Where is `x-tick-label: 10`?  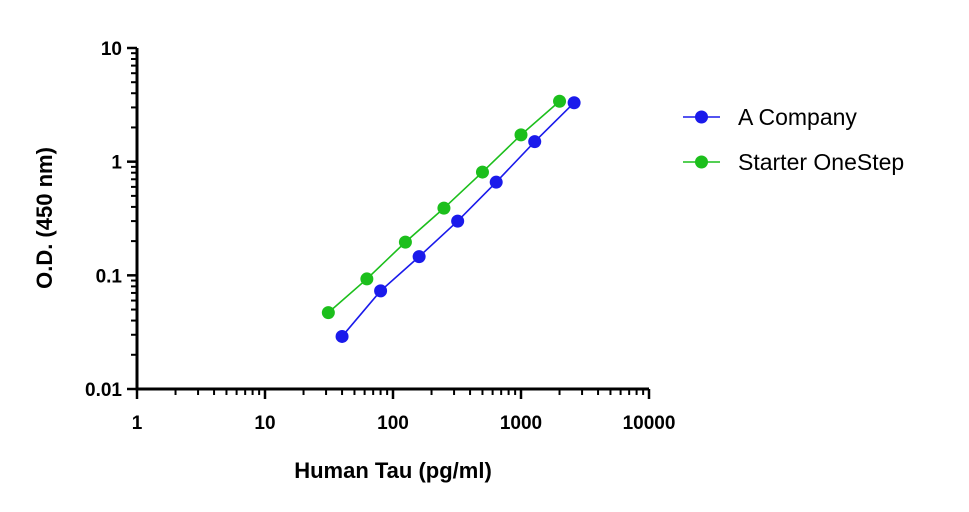
x-tick-label: 10 is located at coordinates (264, 423).